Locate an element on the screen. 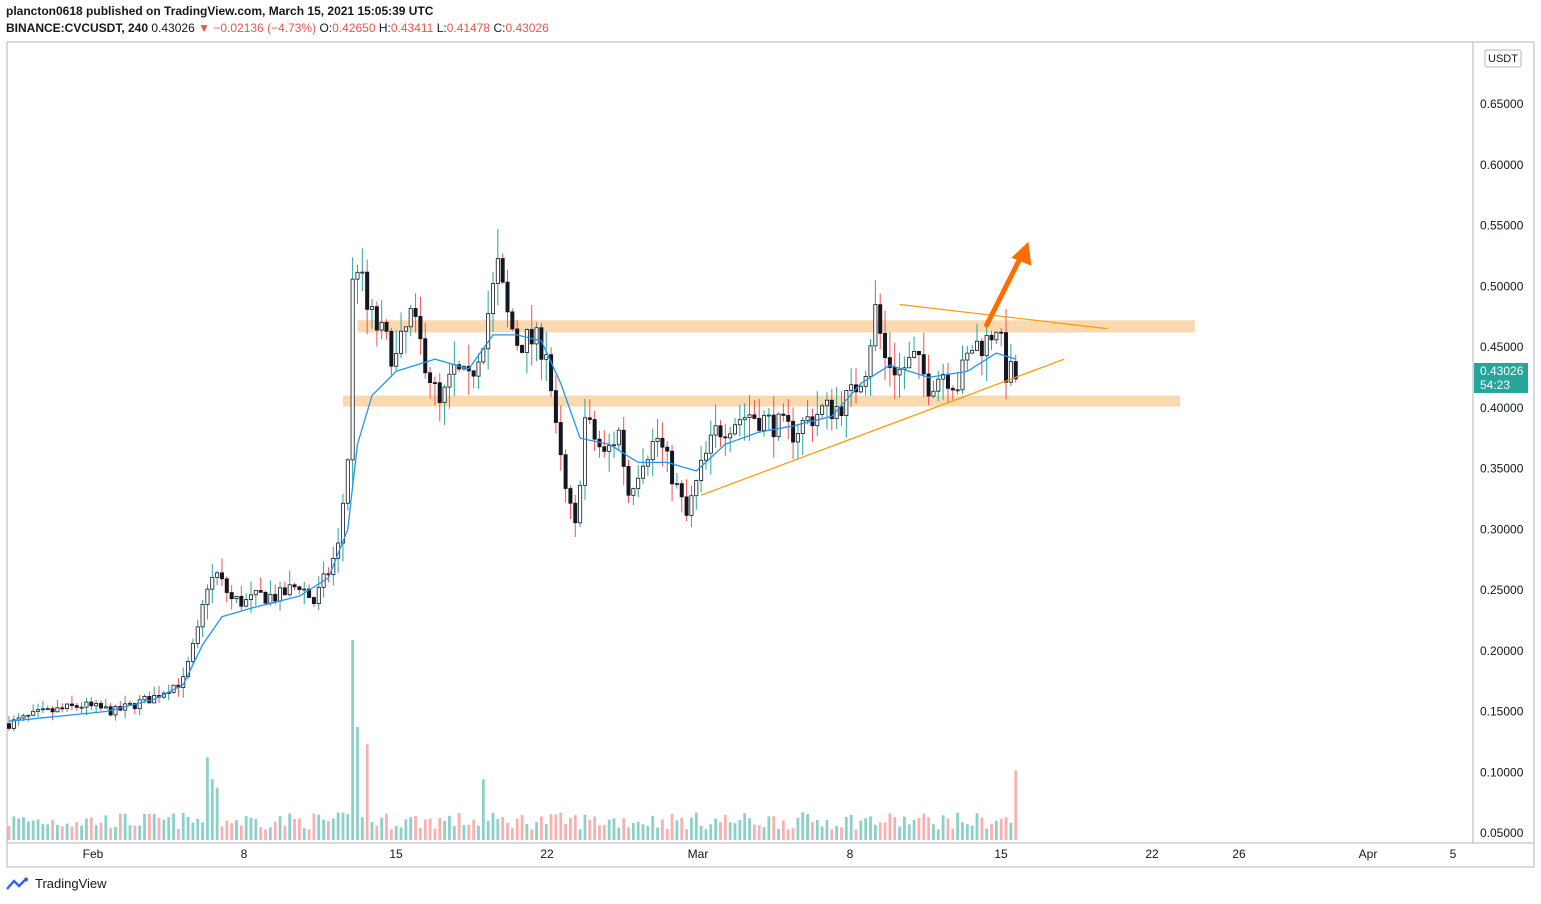  time-axis-frame is located at coordinates (770, 855).